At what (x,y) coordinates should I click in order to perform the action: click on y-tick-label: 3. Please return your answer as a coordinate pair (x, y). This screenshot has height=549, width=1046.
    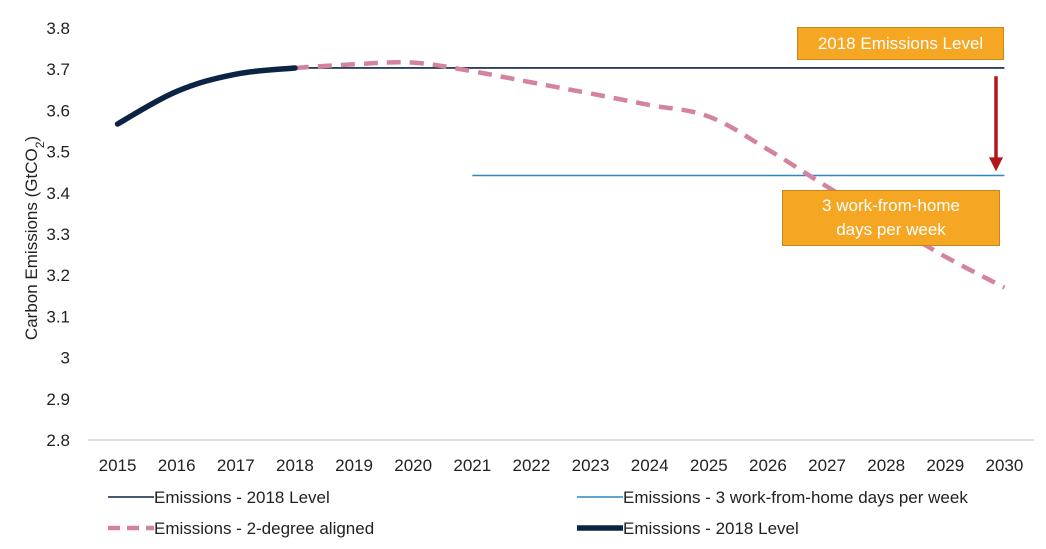
    Looking at the image, I should click on (65, 358).